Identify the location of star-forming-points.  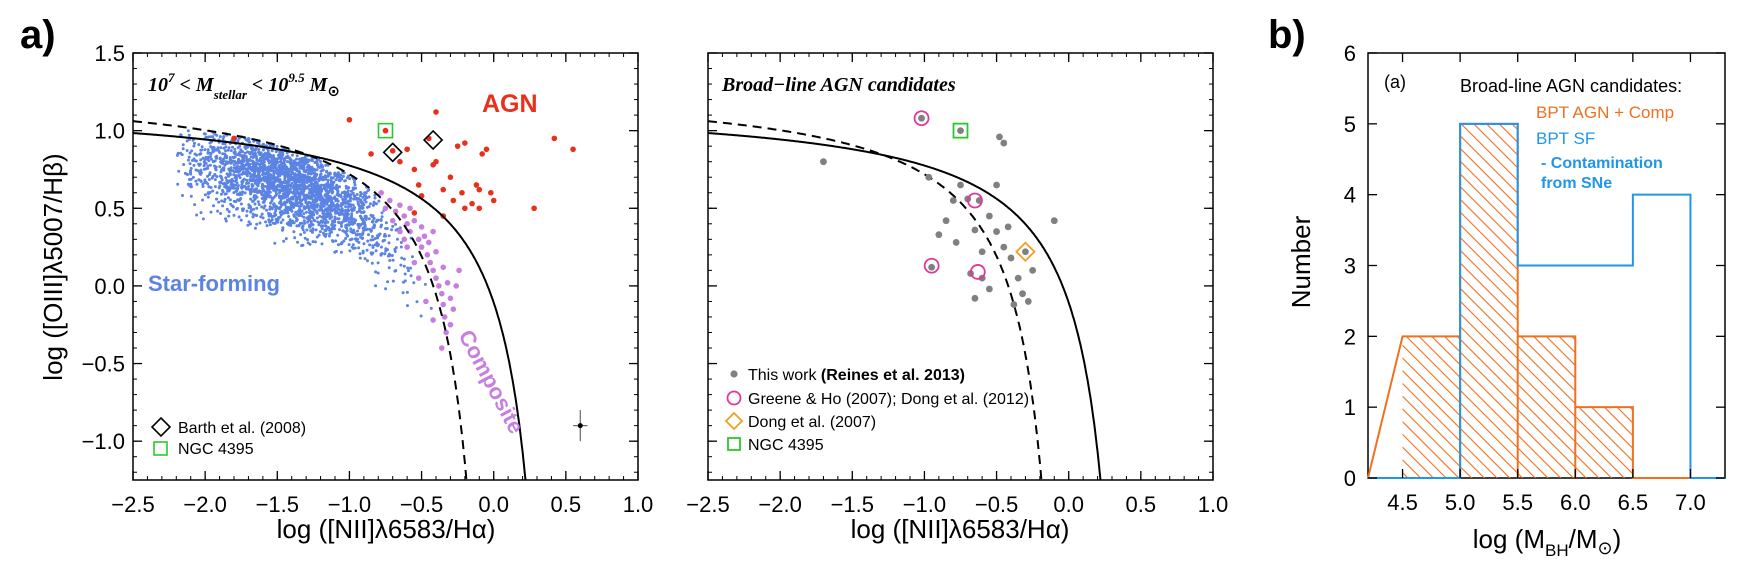
(304, 223).